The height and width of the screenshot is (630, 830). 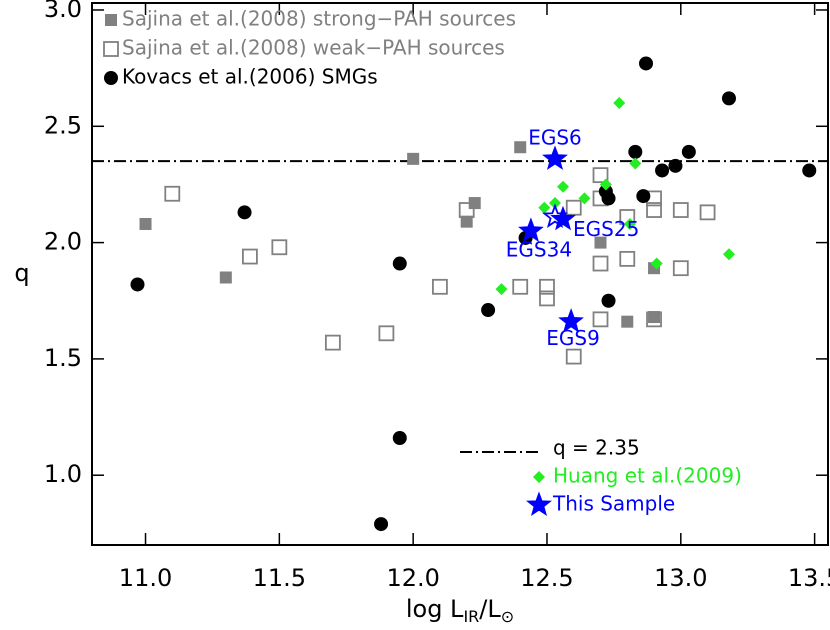 I want to click on legend-label: q = 2.35, so click(x=596, y=448).